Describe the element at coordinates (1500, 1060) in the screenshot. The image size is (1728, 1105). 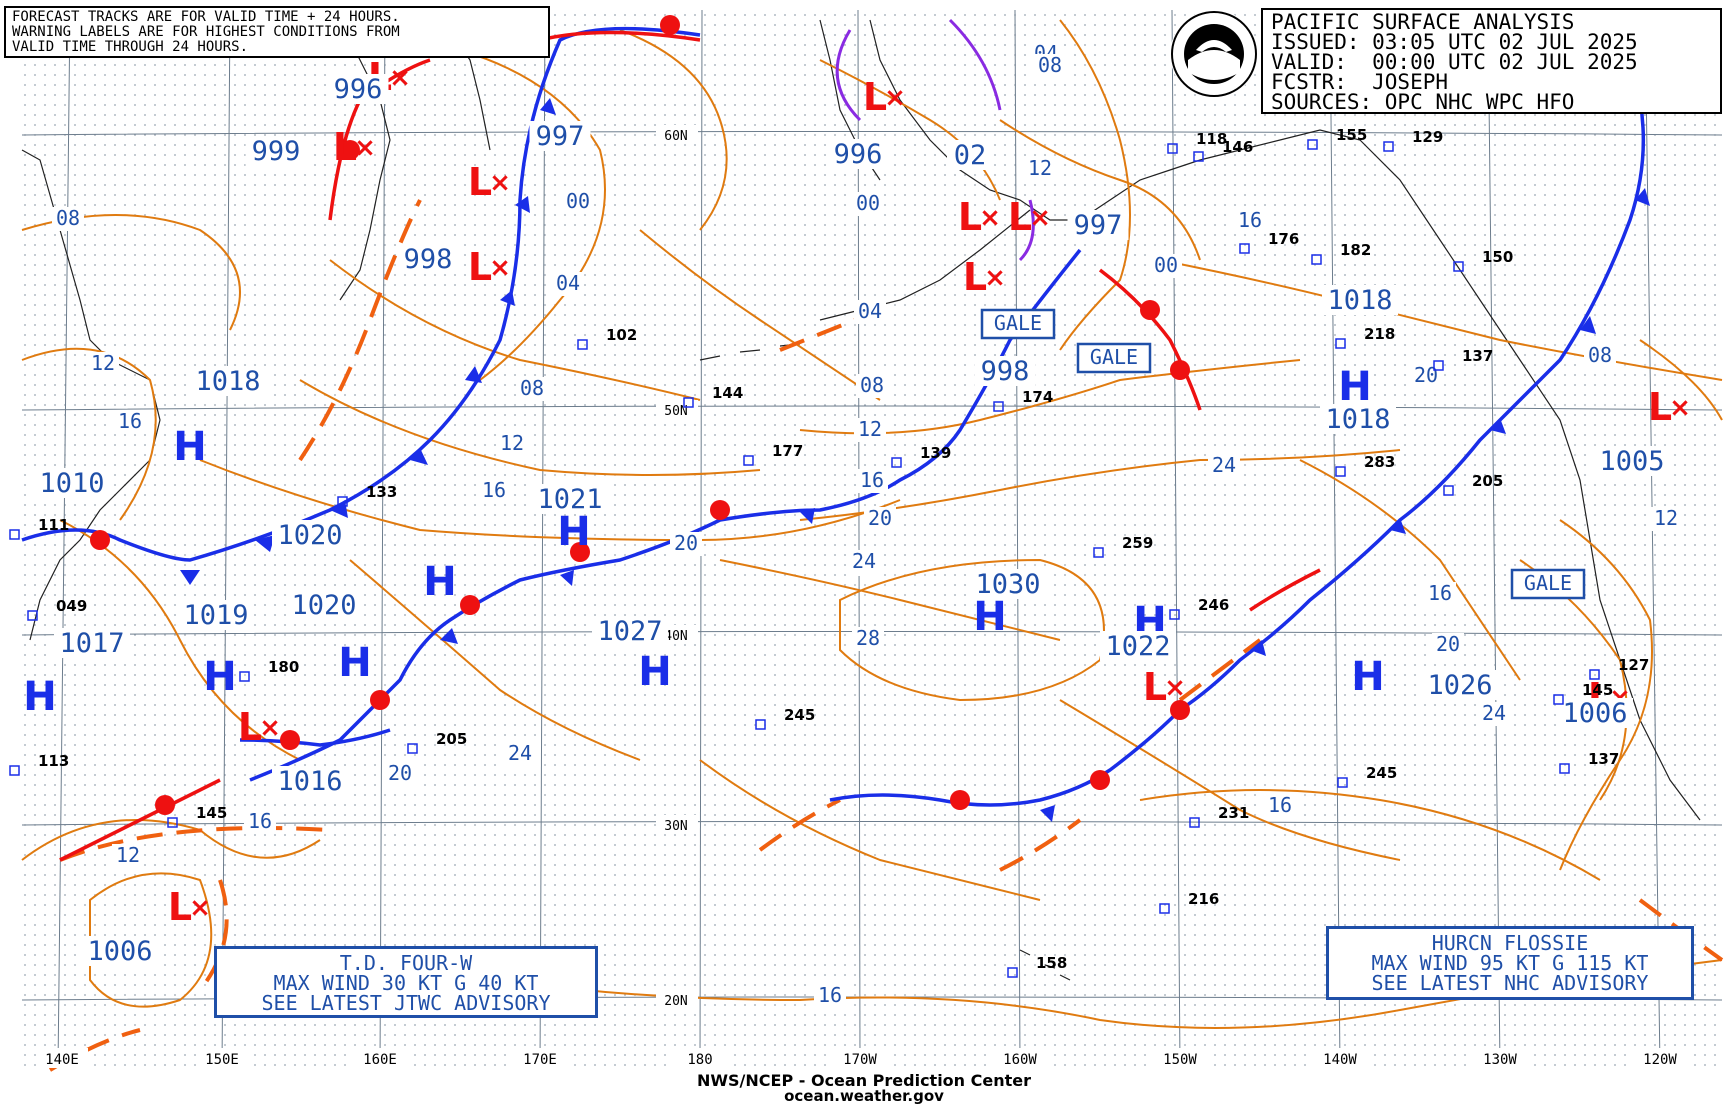
I see `lon-label: 130W` at that location.